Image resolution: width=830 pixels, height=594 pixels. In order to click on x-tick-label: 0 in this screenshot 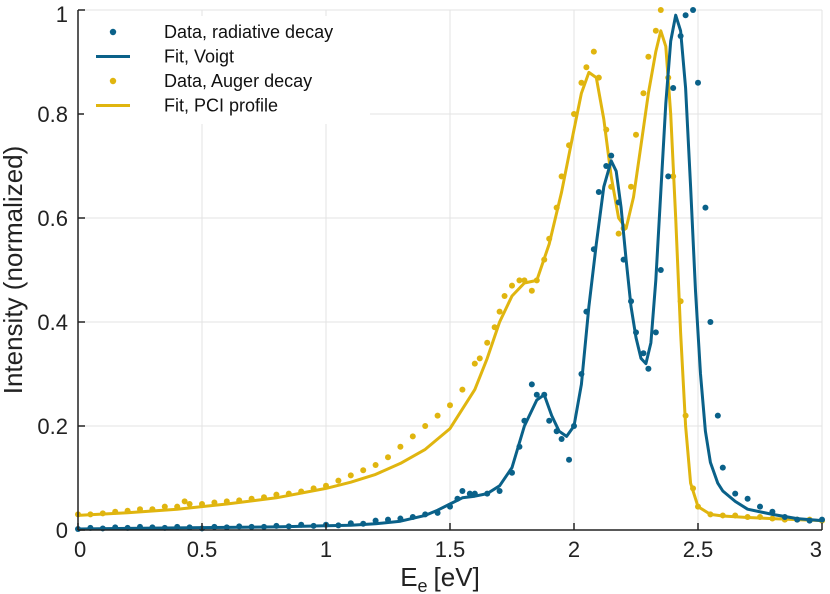, I will do `click(80, 549)`.